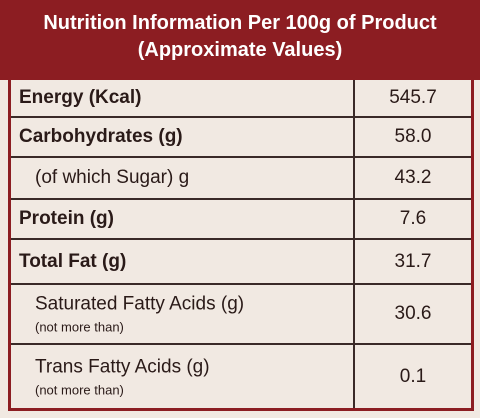 The height and width of the screenshot is (418, 480). Describe the element at coordinates (240, 50) in the screenshot. I see `subtitle: (Approximate Values)` at that location.